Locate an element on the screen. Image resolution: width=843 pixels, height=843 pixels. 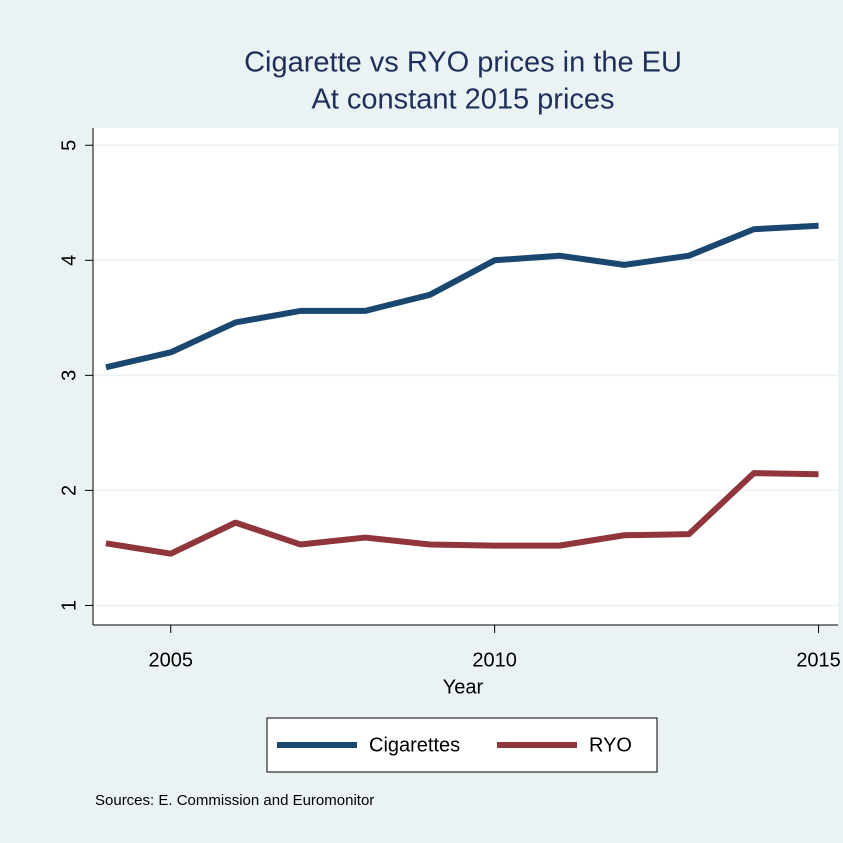
x-tick-label: 2005 is located at coordinates (170, 660).